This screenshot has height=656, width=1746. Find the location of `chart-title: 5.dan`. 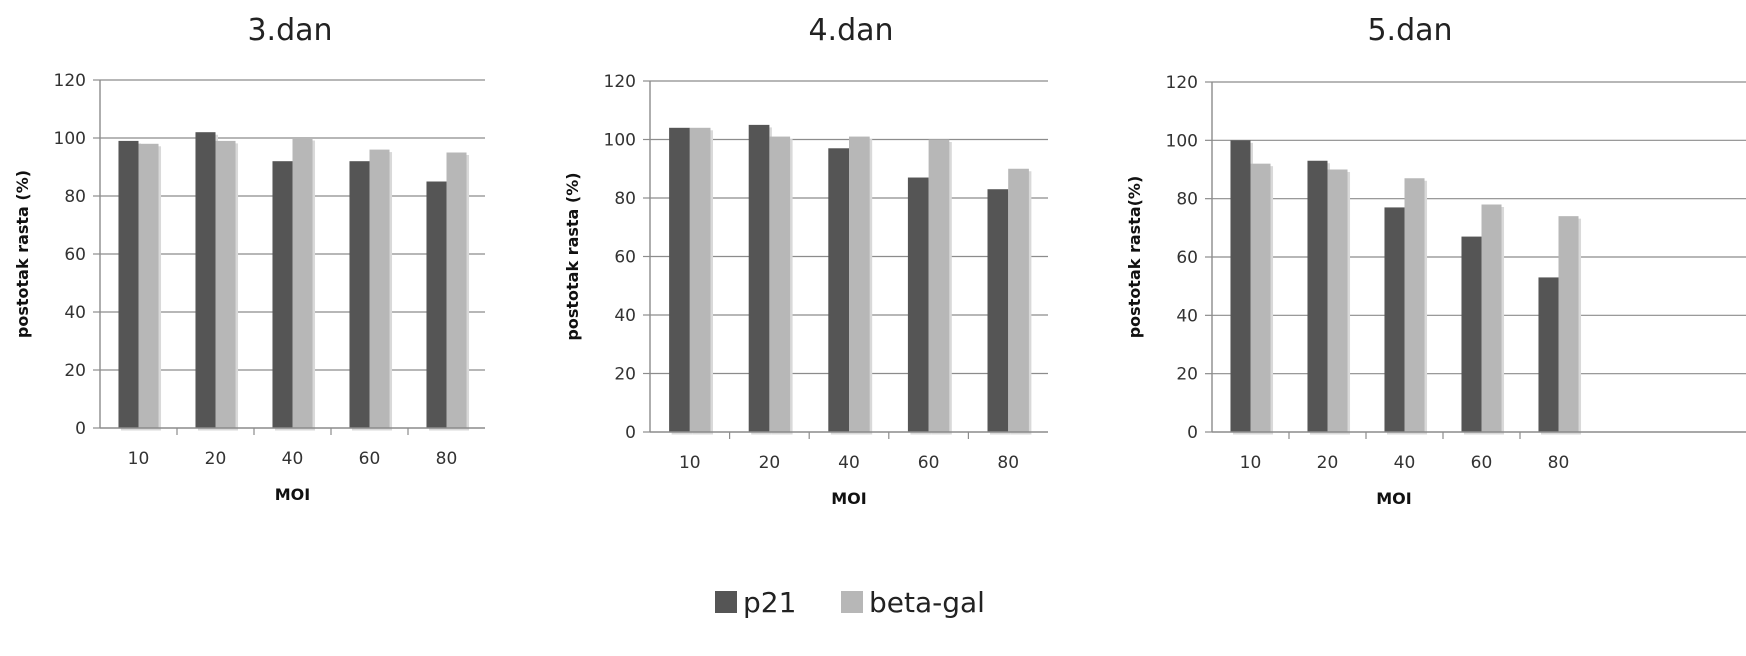

chart-title: 5.dan is located at coordinates (1409, 30).